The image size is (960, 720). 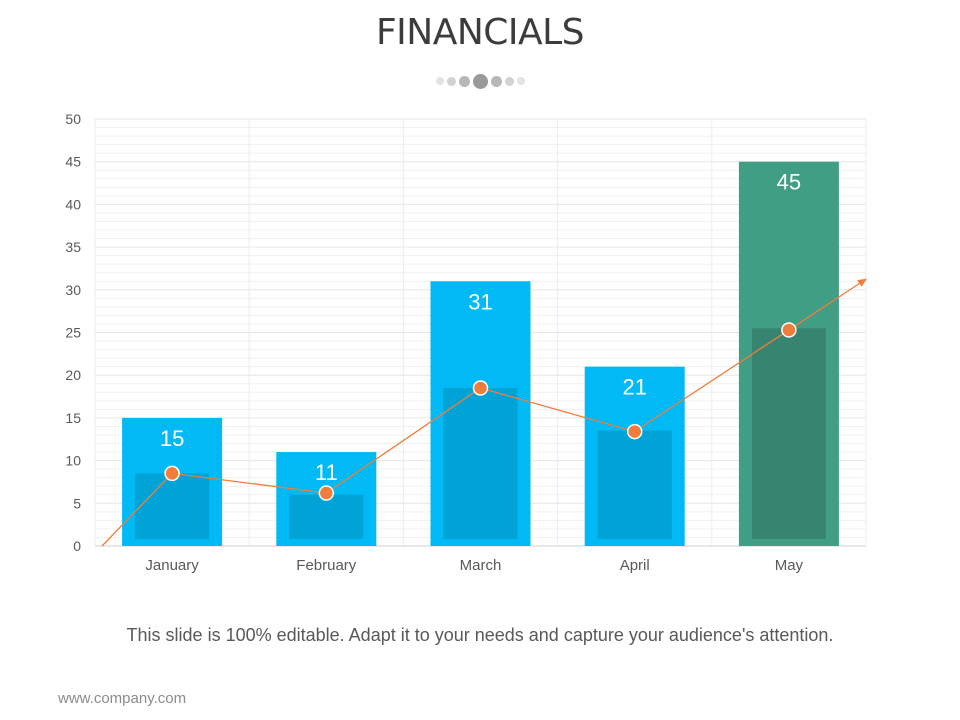 I want to click on title-dots-decoration, so click(x=480, y=81).